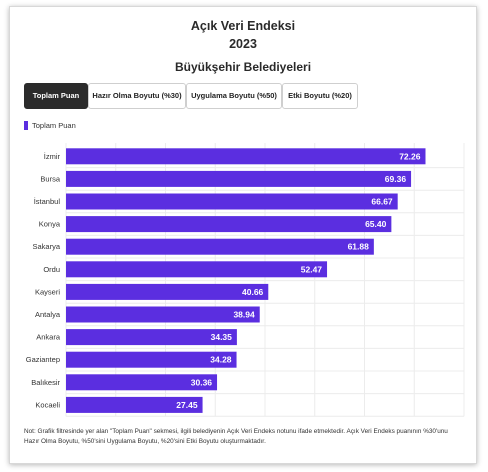  Describe the element at coordinates (56, 96) in the screenshot. I see `tab-toplam-puan: Toplam Puan` at that location.